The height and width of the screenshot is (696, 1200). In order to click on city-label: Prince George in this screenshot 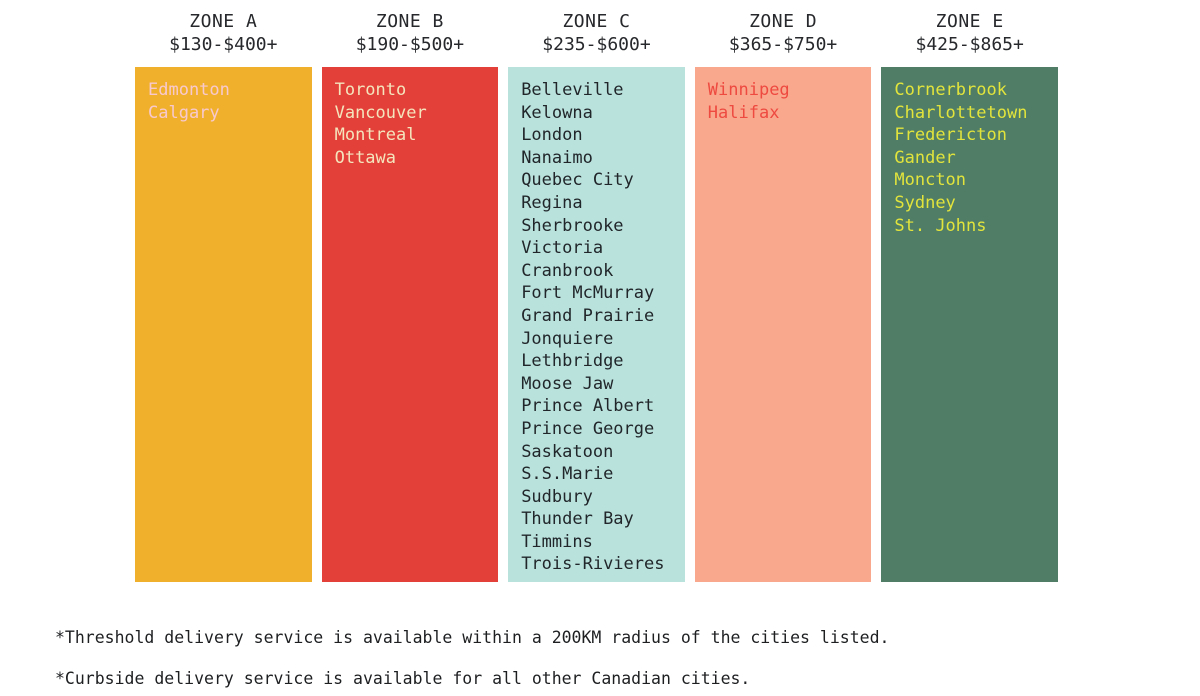, I will do `click(588, 428)`.